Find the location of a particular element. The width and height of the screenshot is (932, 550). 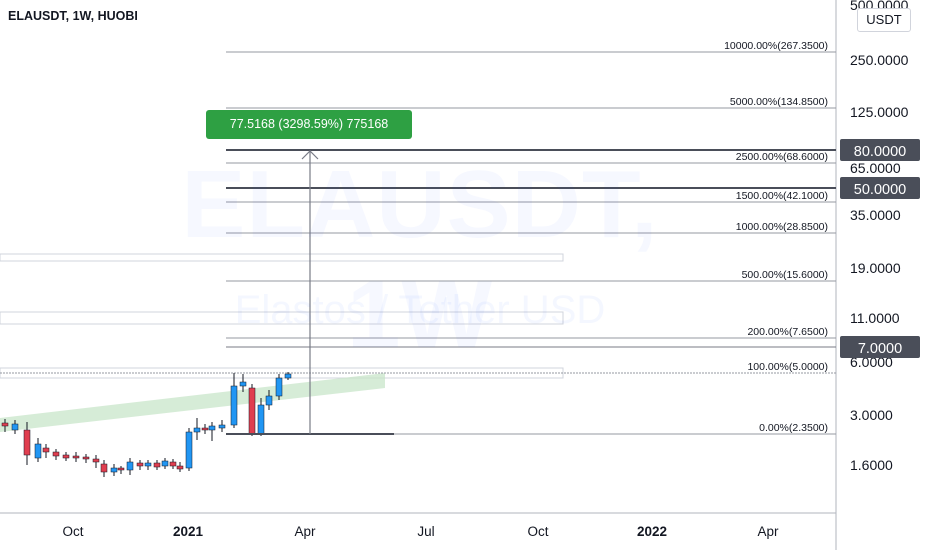

symbol-title: ELAUSDT, 1W, HUOBI is located at coordinates (73, 16).